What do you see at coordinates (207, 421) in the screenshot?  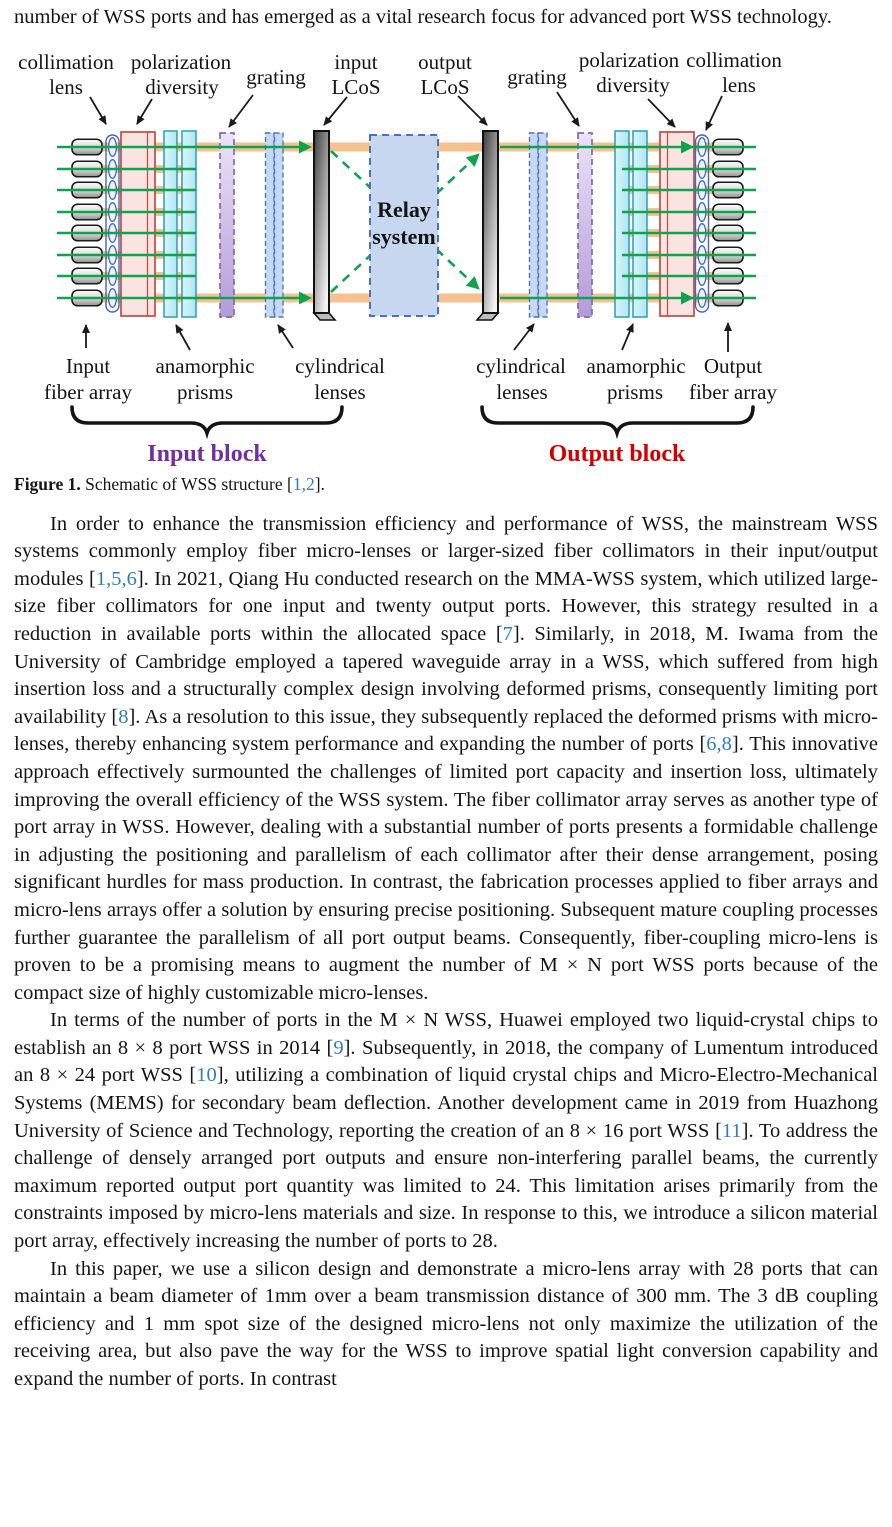 I see `input-block-brace` at bounding box center [207, 421].